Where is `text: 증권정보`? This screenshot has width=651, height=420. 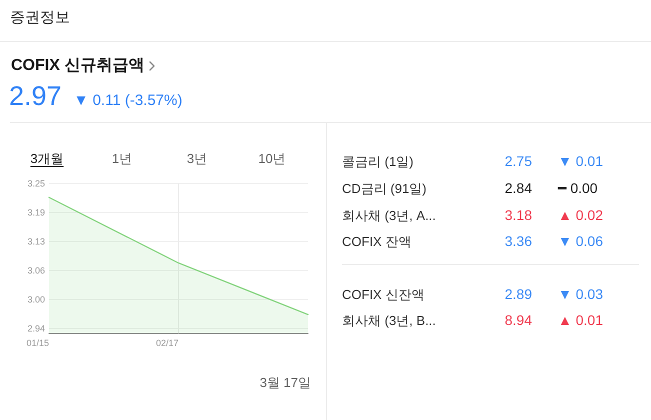
text: 증권정보 is located at coordinates (40, 18).